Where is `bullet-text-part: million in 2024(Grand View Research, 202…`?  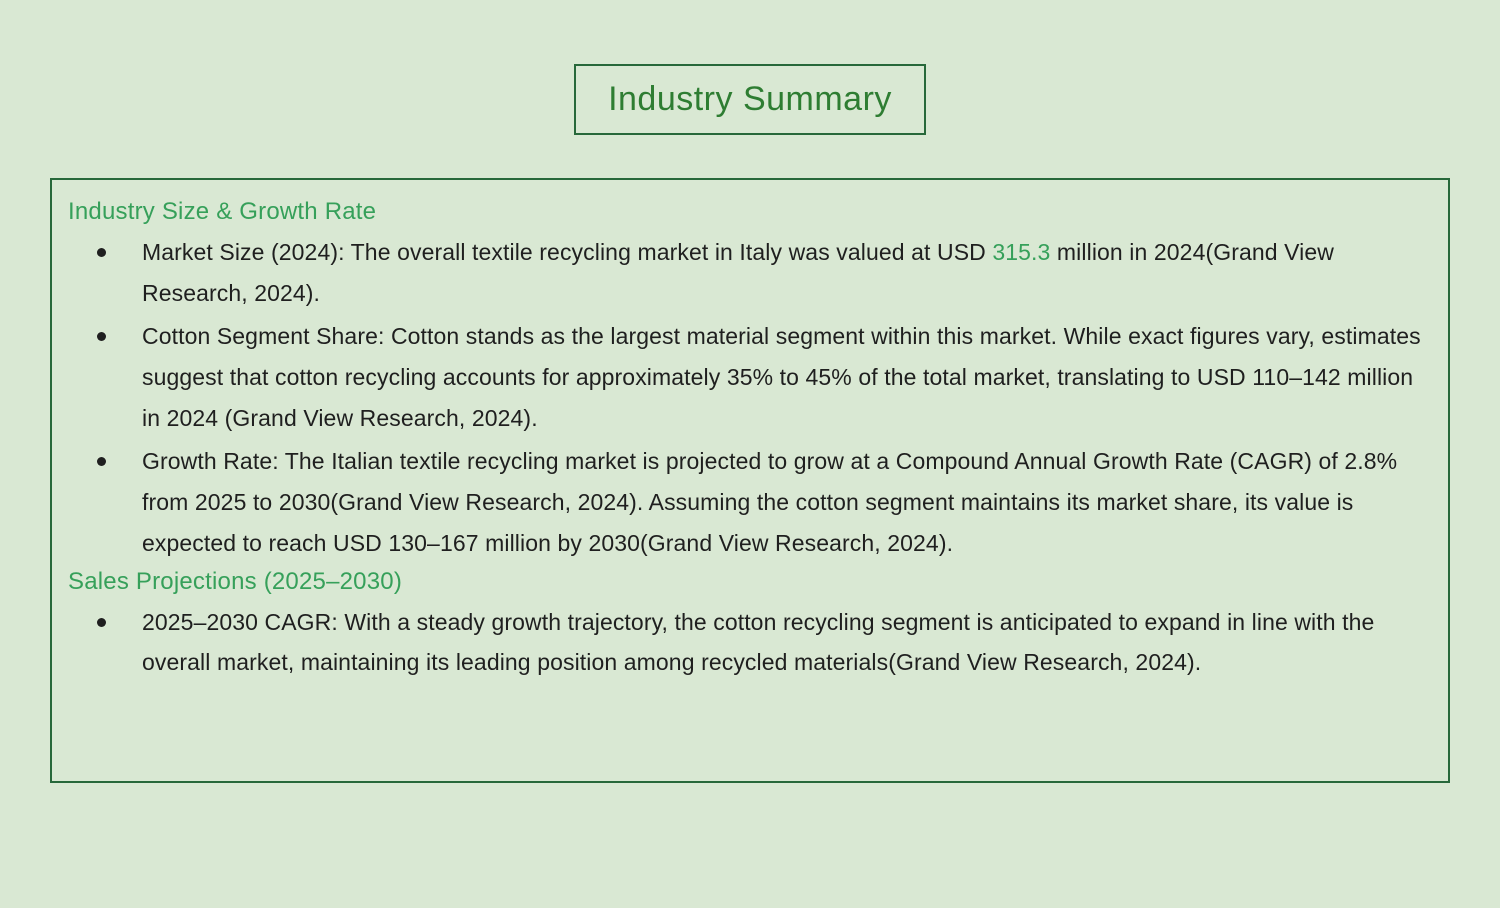 bullet-text-part: million in 2024(Grand View Research, 202… is located at coordinates (738, 272).